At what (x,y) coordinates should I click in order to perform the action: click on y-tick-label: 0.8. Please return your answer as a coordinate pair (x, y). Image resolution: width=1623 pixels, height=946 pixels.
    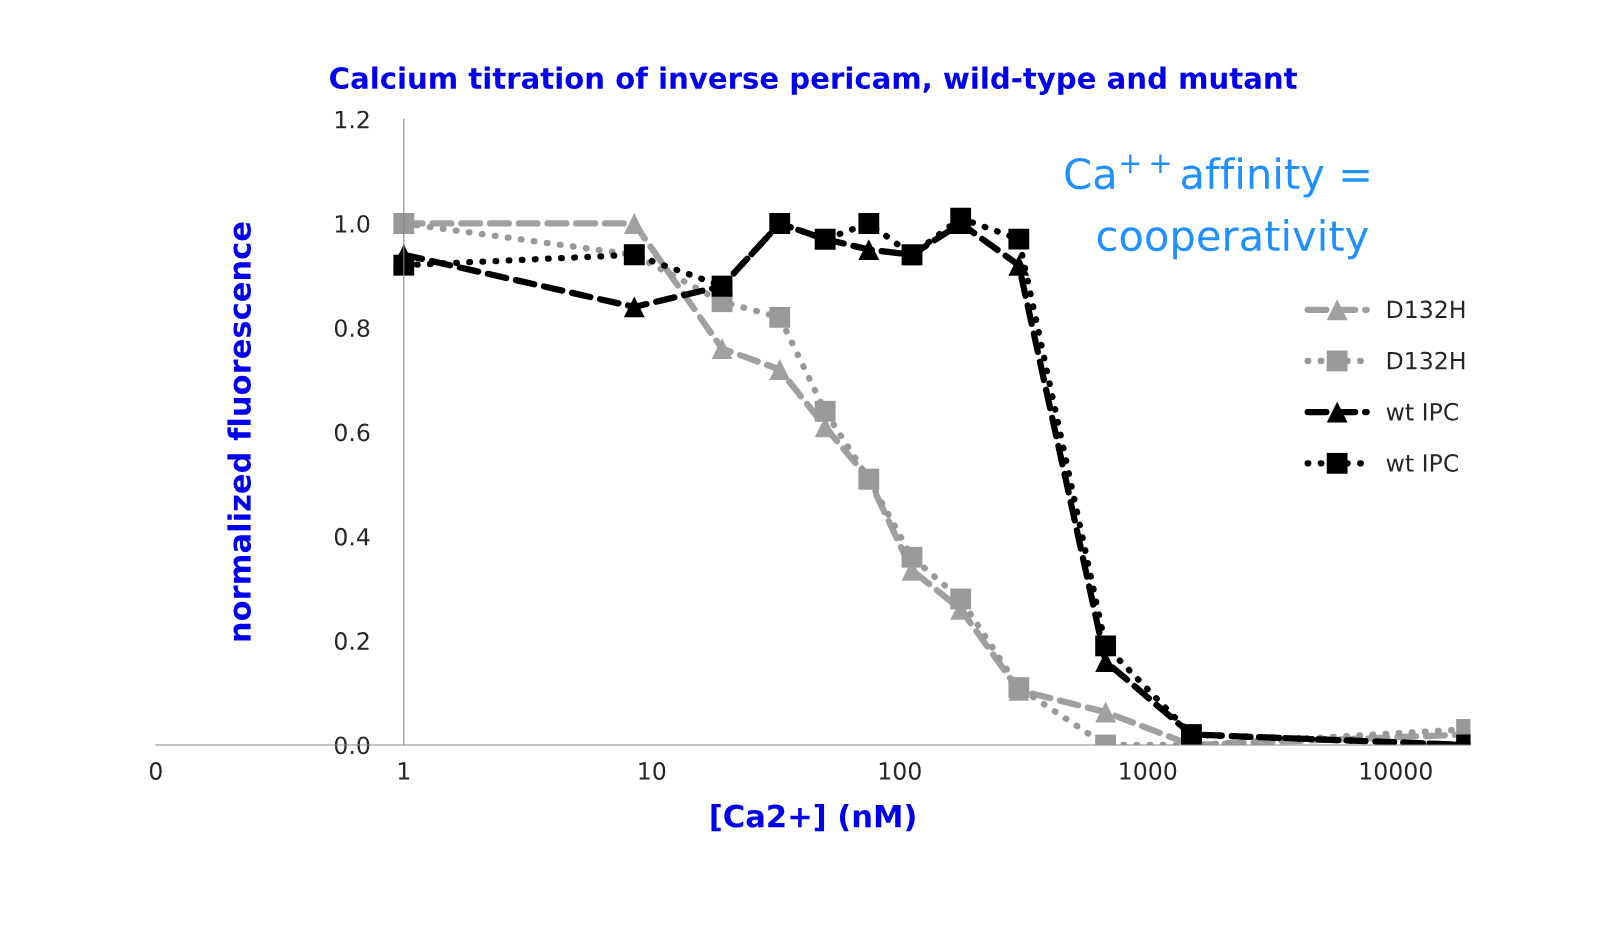
    Looking at the image, I should click on (352, 328).